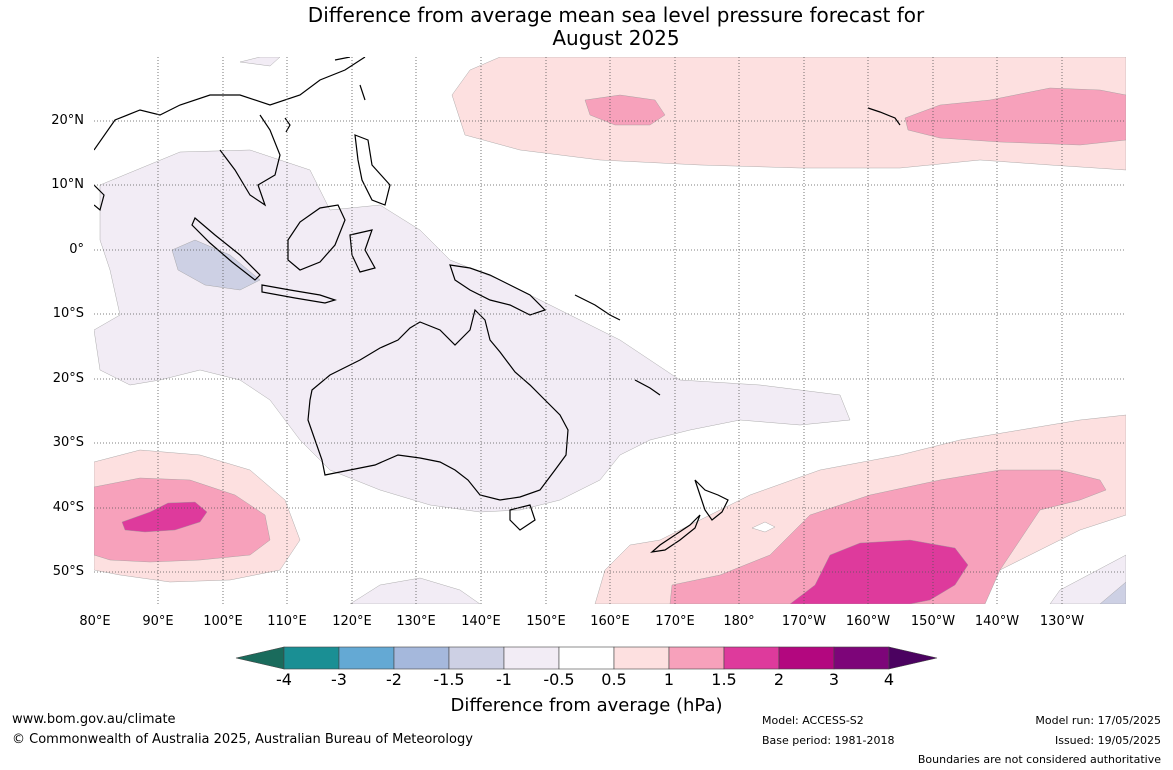  Describe the element at coordinates (779, 679) in the screenshot. I see `colorbar-tick-label: 2` at that location.